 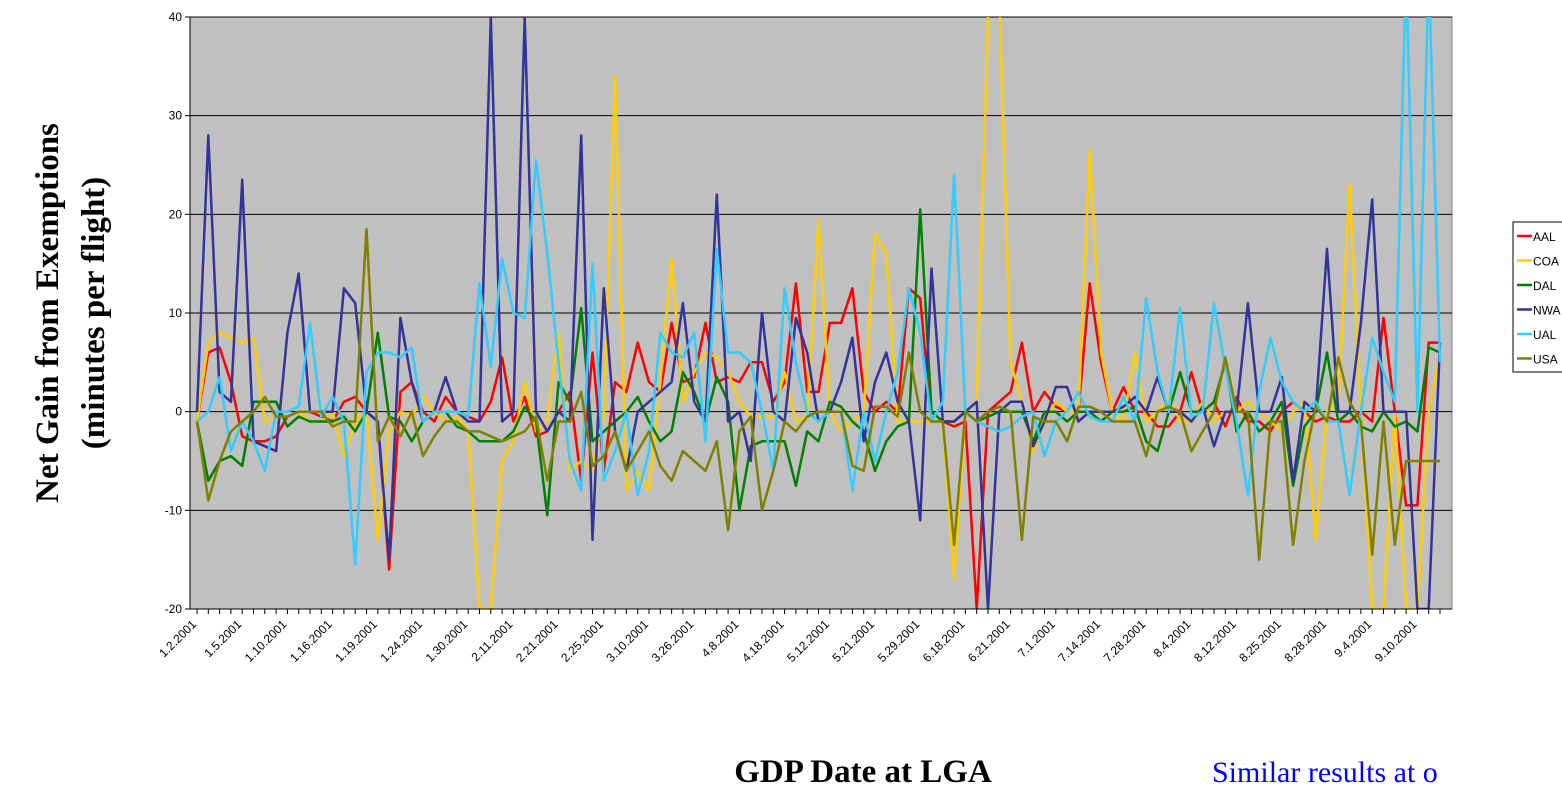 What do you see at coordinates (1260, 641) in the screenshot?
I see `x-tick-label: 8.25.2001` at bounding box center [1260, 641].